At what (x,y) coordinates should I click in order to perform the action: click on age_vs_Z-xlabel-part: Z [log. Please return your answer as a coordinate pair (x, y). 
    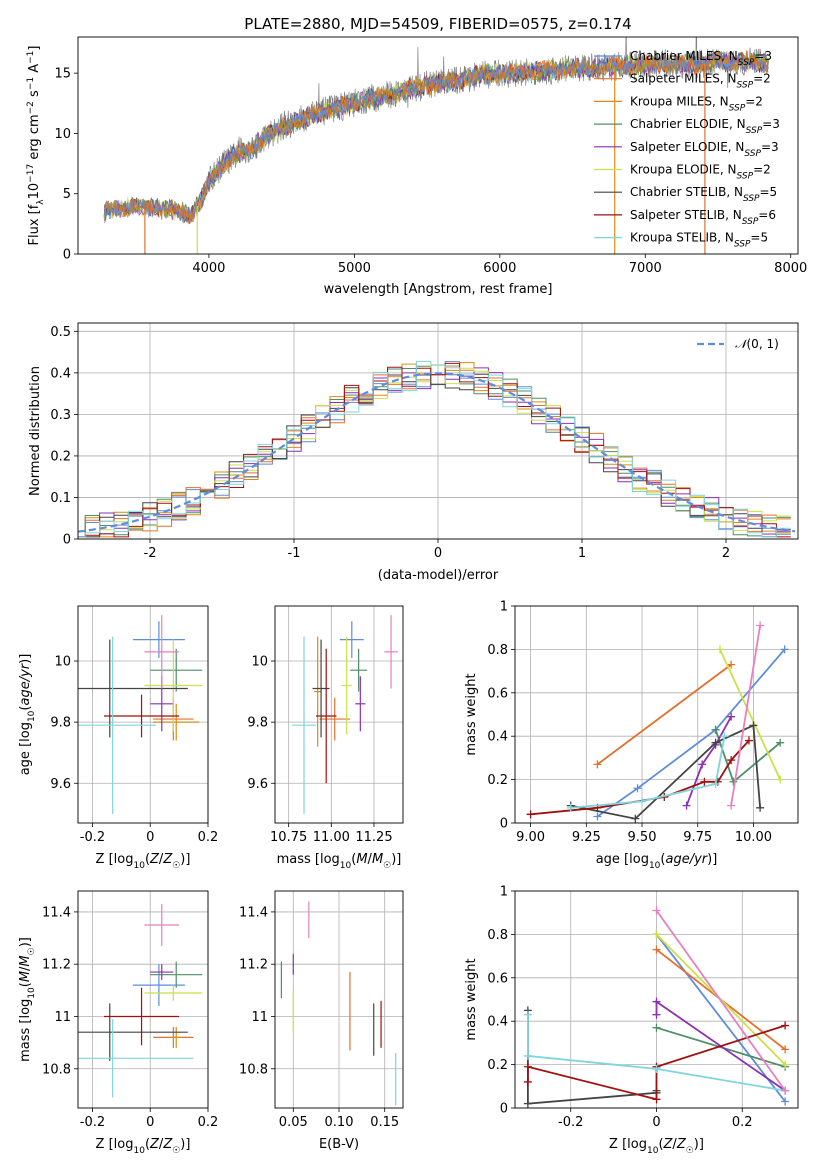
    Looking at the image, I should click on (115, 859).